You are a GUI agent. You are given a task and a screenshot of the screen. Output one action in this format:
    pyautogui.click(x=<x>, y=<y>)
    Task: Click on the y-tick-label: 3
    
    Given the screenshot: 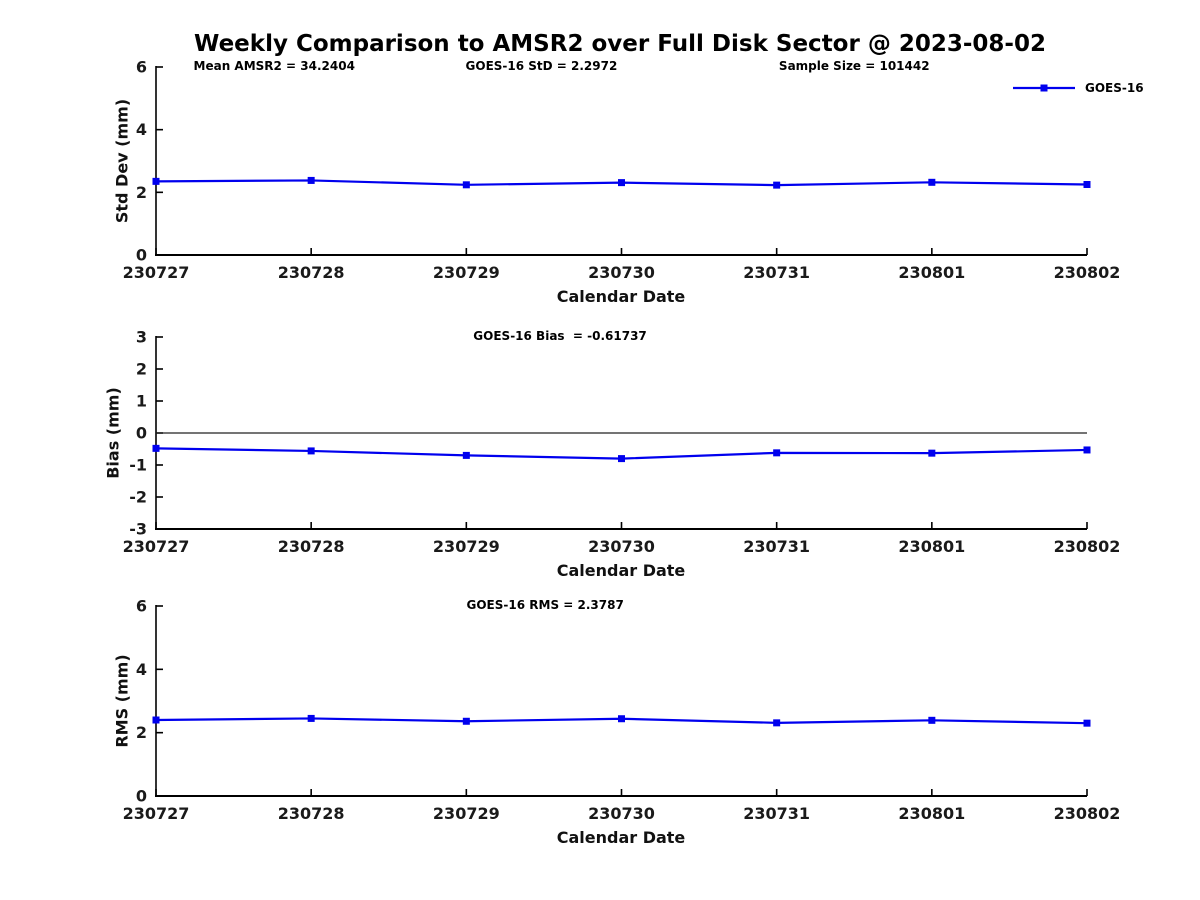 What is the action you would take?
    pyautogui.click(x=141, y=337)
    